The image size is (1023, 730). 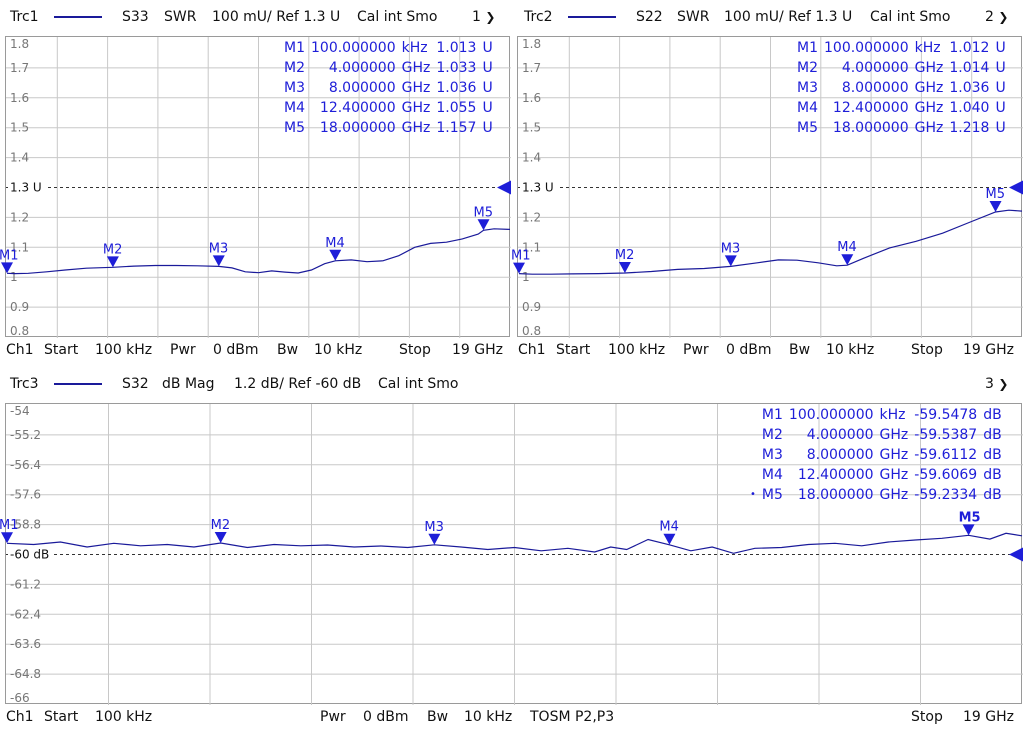 What do you see at coordinates (188, 384) in the screenshot?
I see `trace3-format: dB Mag` at bounding box center [188, 384].